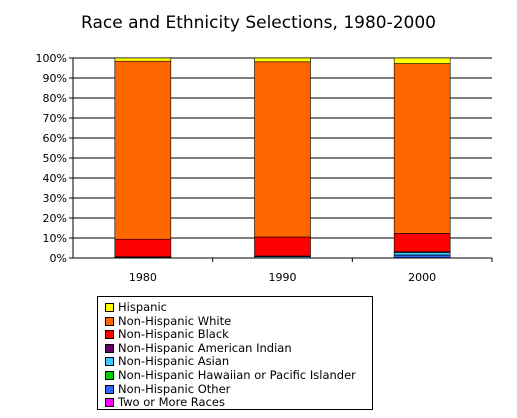 This screenshot has height=418, width=517. I want to click on legend-item: Non-Hispanic Asian, so click(167, 361).